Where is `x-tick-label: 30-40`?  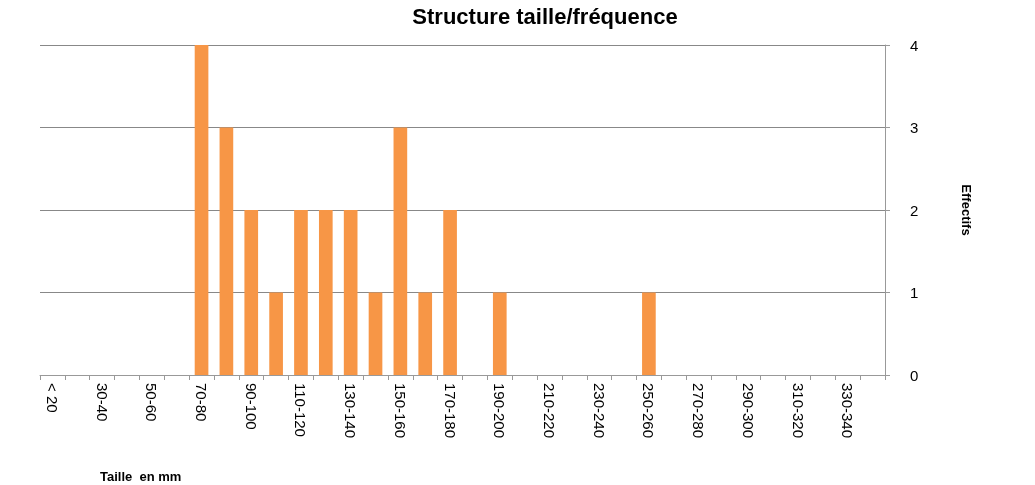
x-tick-label: 30-40 is located at coordinates (102, 402).